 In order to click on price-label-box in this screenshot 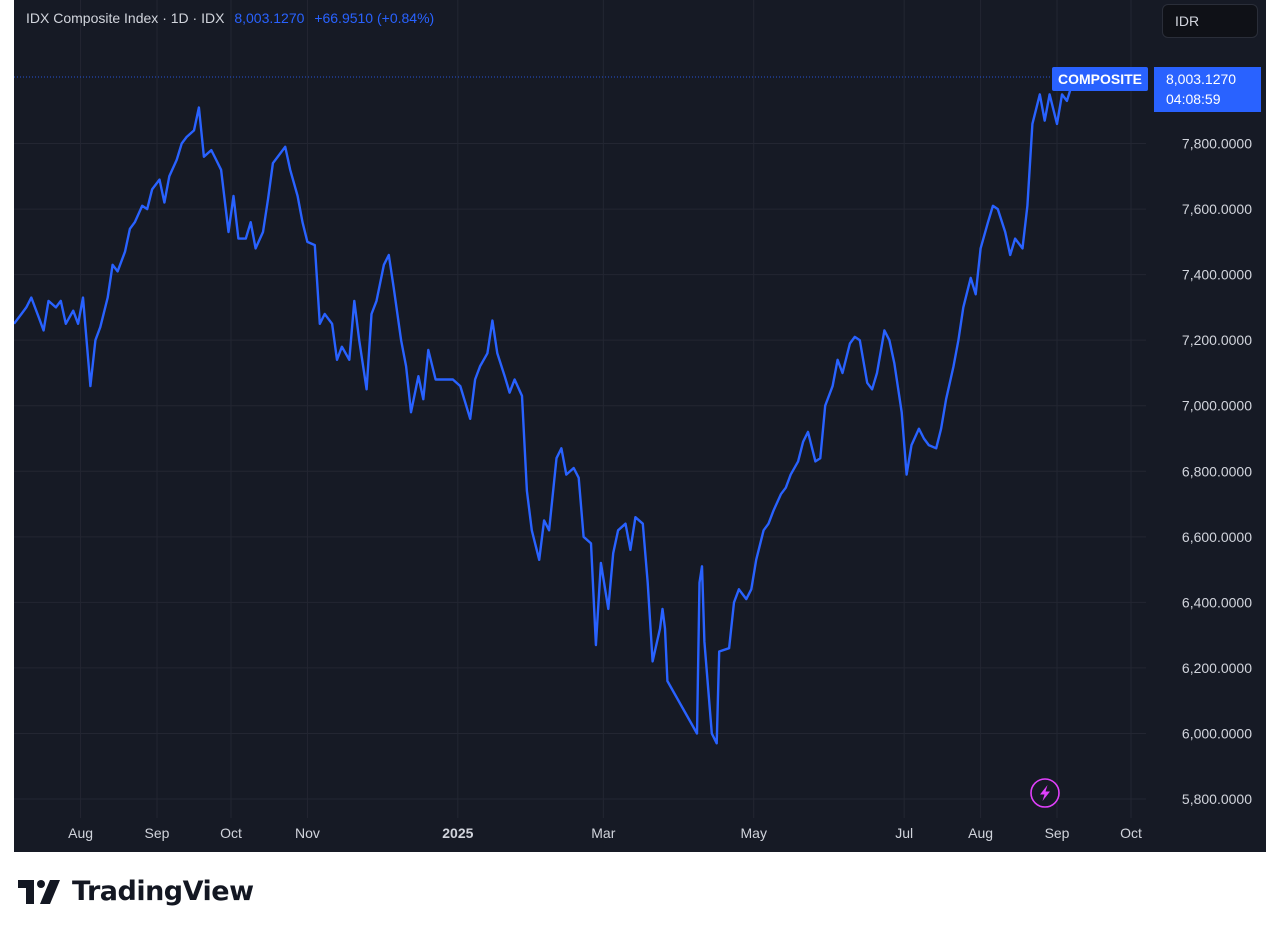, I will do `click(1207, 89)`.